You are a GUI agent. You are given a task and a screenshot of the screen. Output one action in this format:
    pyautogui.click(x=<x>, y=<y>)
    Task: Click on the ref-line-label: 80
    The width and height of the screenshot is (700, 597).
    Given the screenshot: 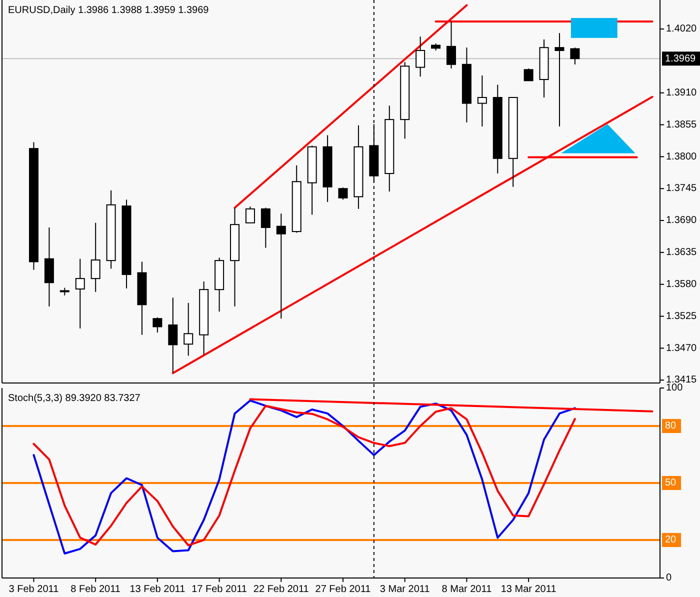 What is the action you would take?
    pyautogui.click(x=671, y=426)
    